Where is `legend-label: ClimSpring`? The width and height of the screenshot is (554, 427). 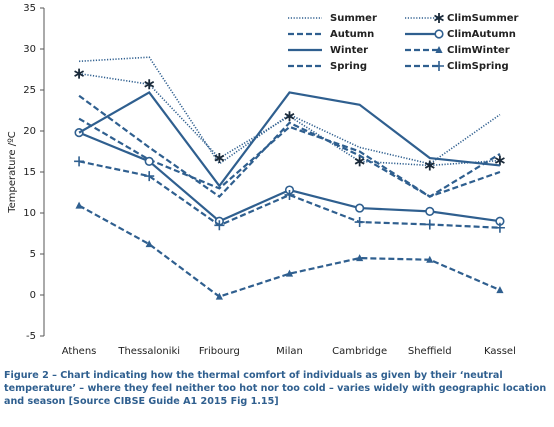 legend-label: ClimSpring is located at coordinates (478, 66).